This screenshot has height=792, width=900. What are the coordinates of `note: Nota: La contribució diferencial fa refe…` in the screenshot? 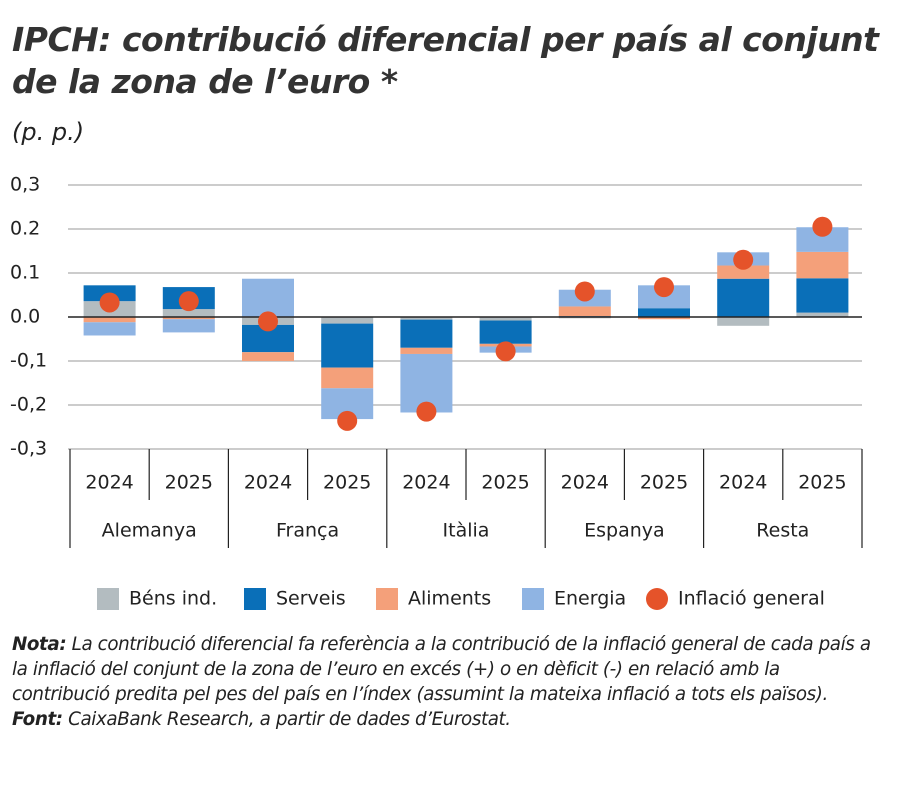 It's located at (447, 669).